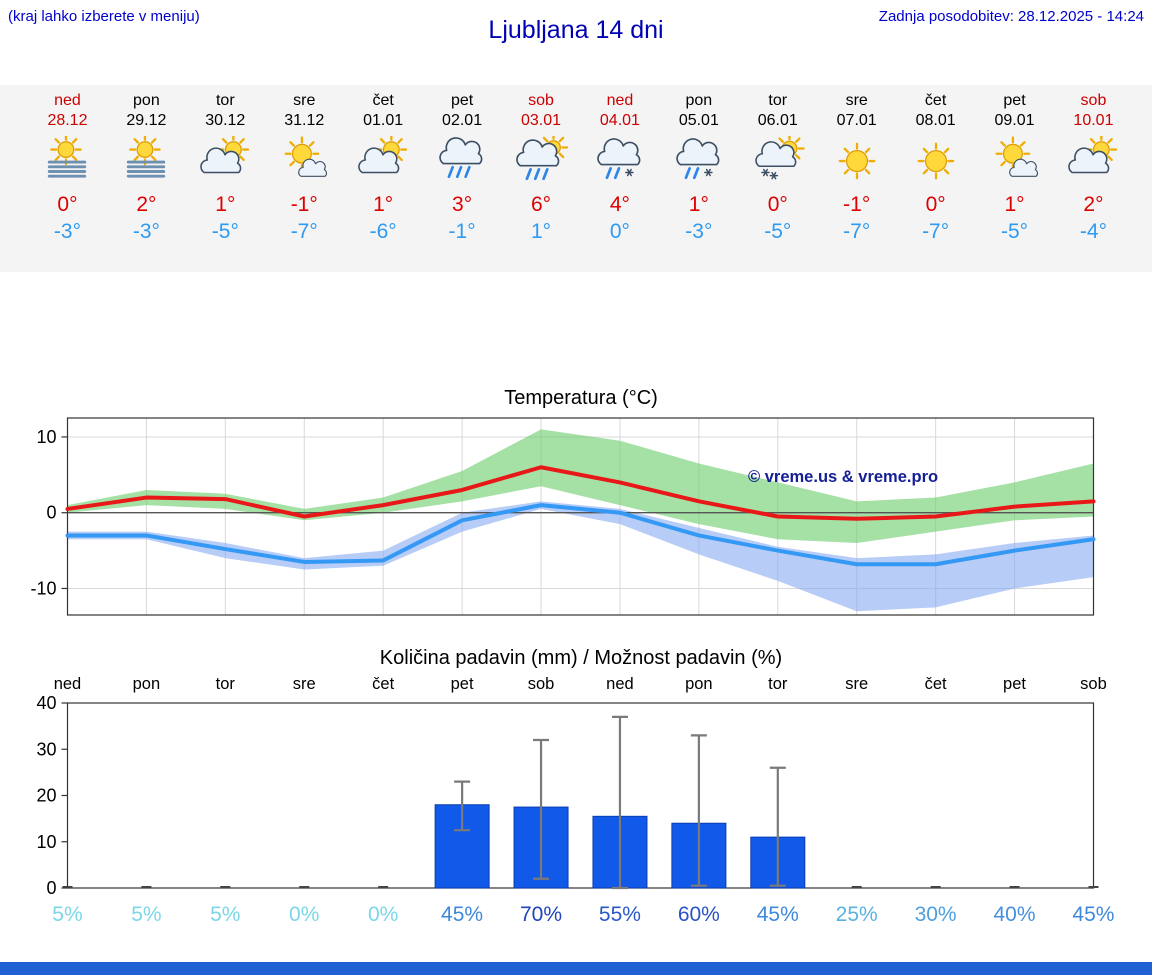 The height and width of the screenshot is (975, 1152). What do you see at coordinates (541, 120) in the screenshot?
I see `day-date: 03.01` at bounding box center [541, 120].